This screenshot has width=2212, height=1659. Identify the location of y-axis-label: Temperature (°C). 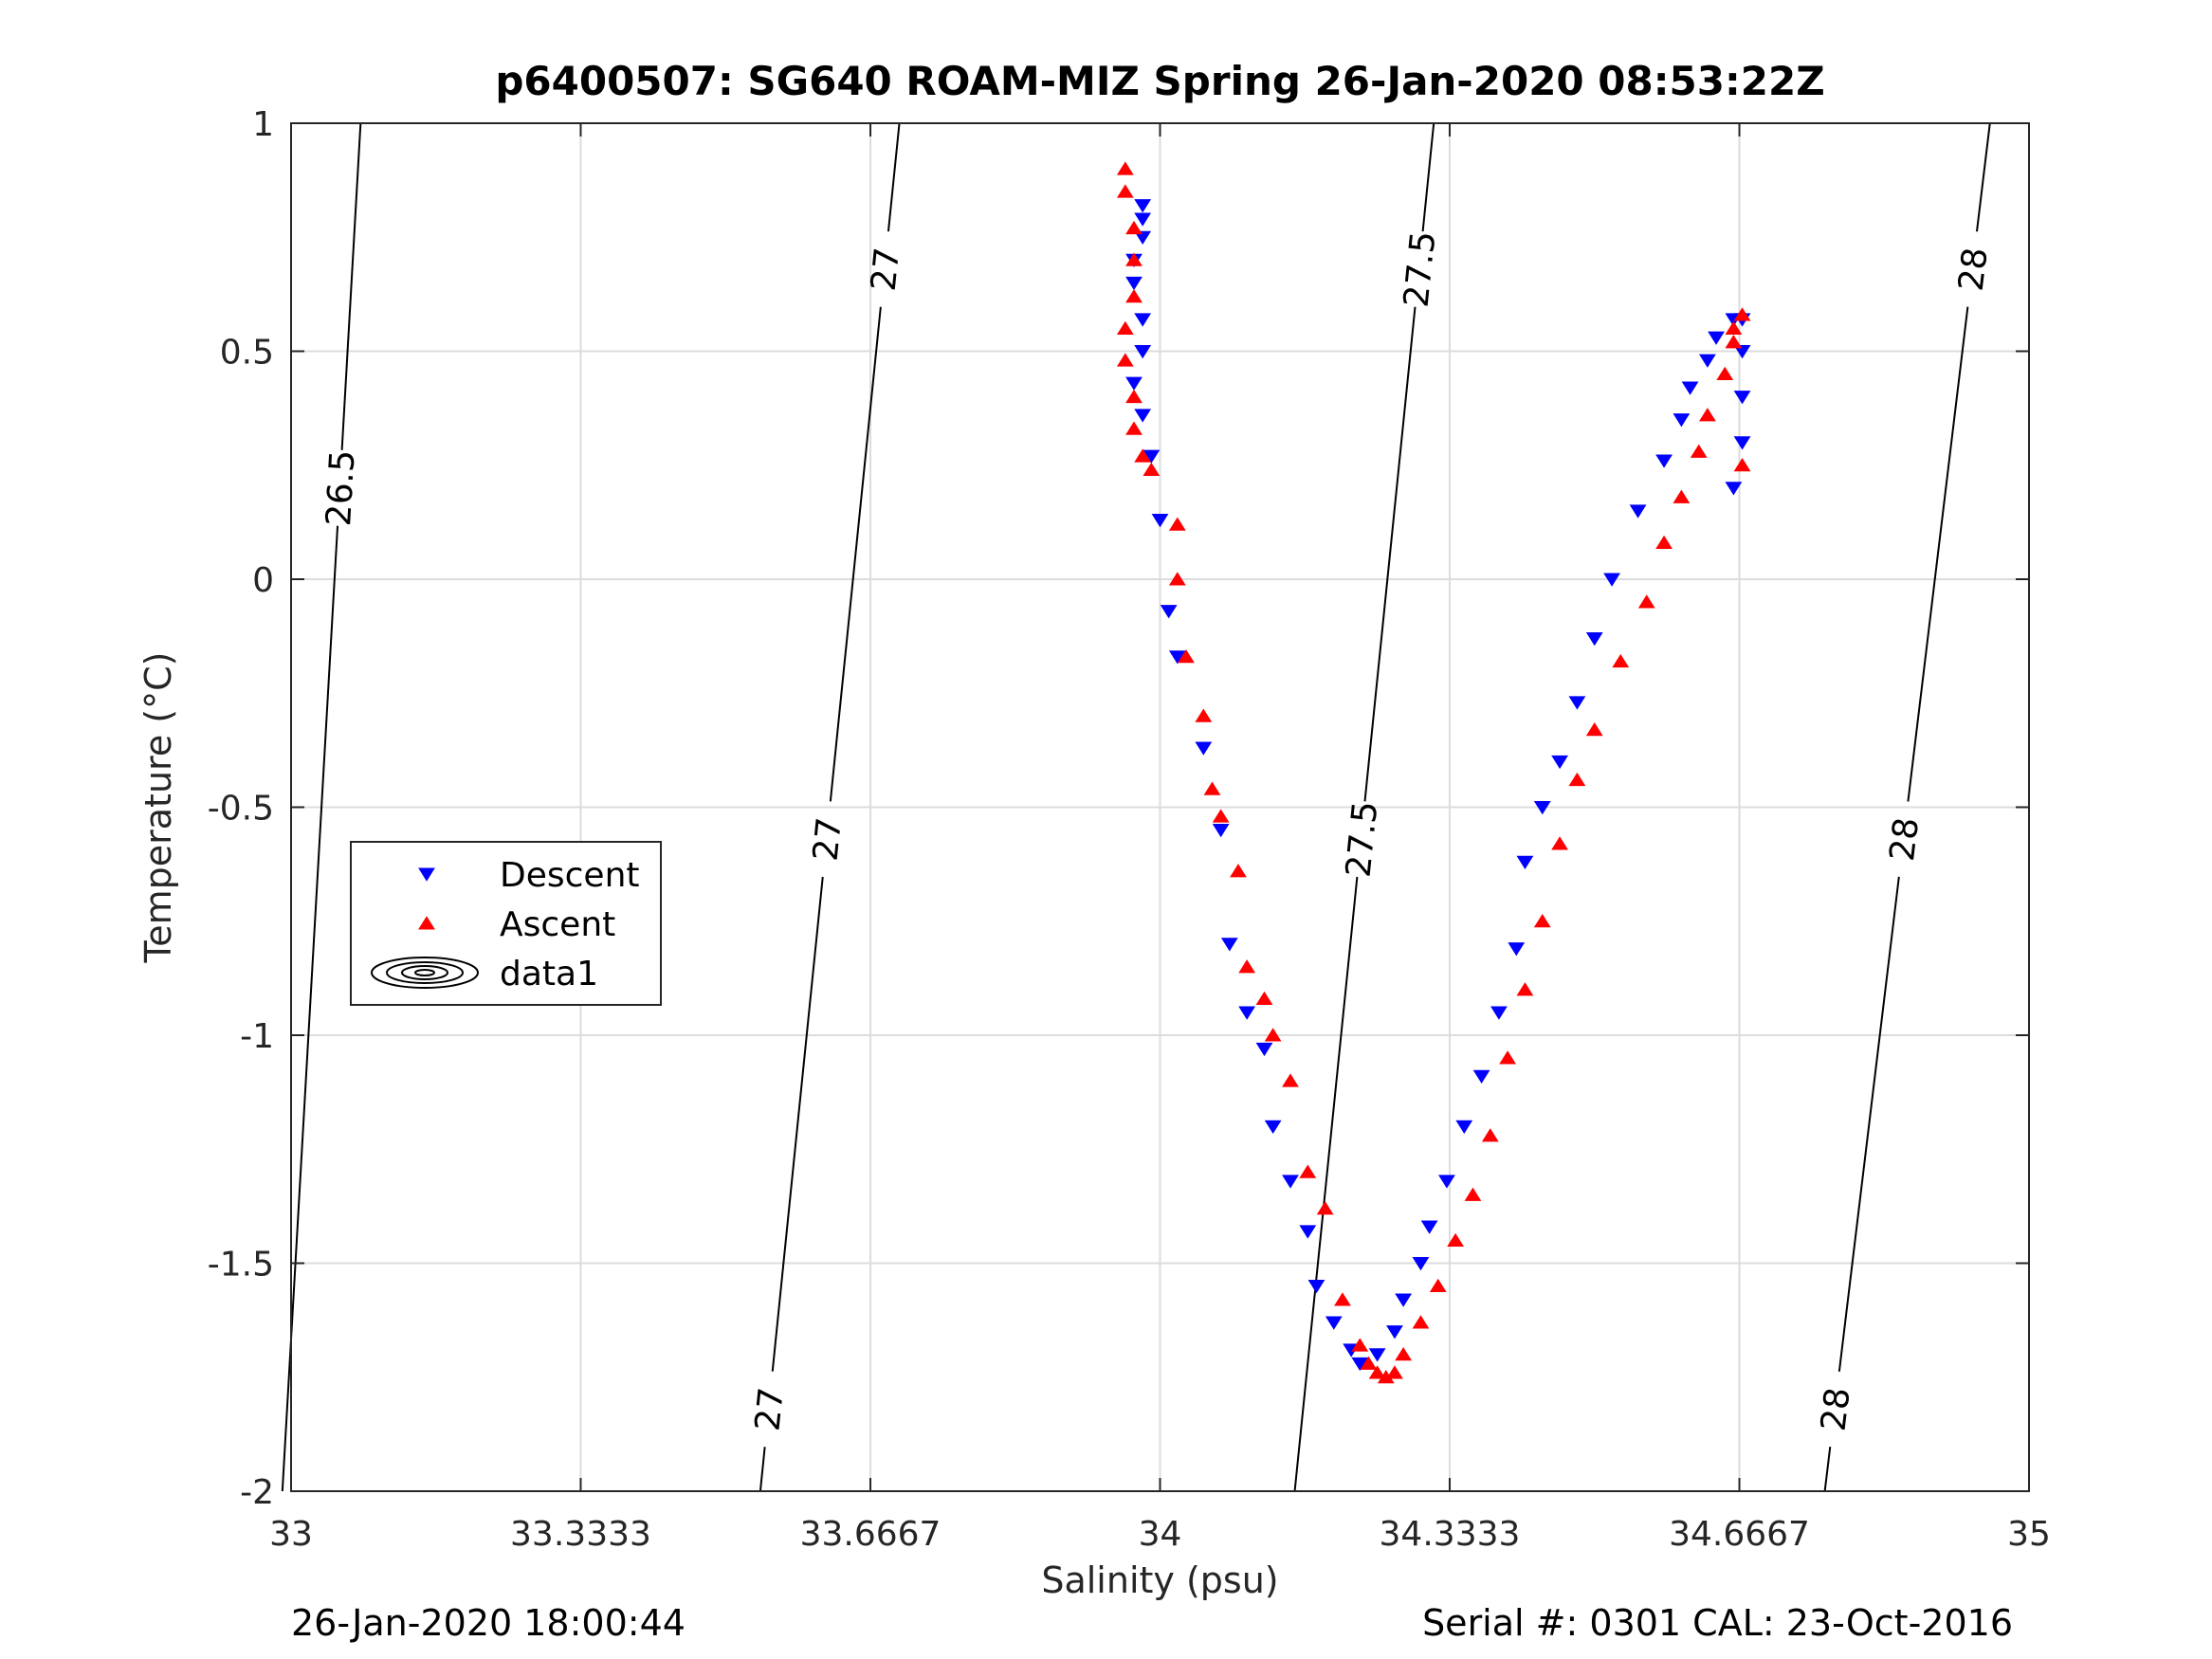
(158, 808).